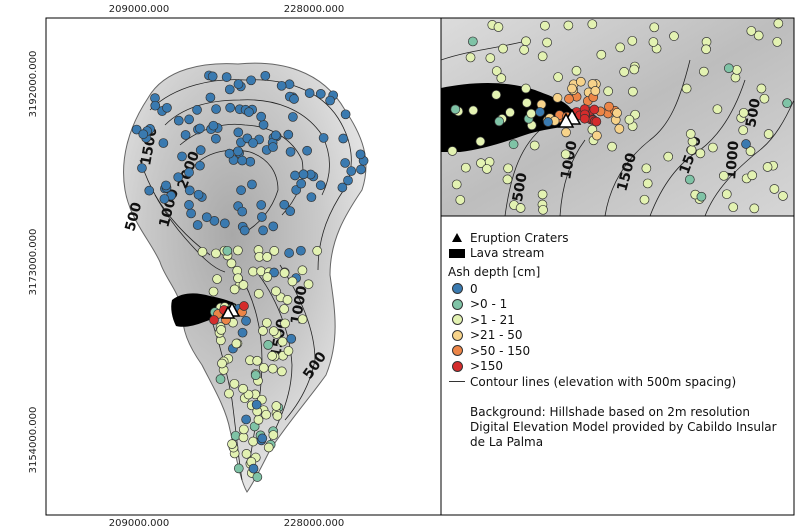  What do you see at coordinates (618, 351) in the screenshot?
I see `legend-item-ash-class: >50 - 150` at bounding box center [618, 351].